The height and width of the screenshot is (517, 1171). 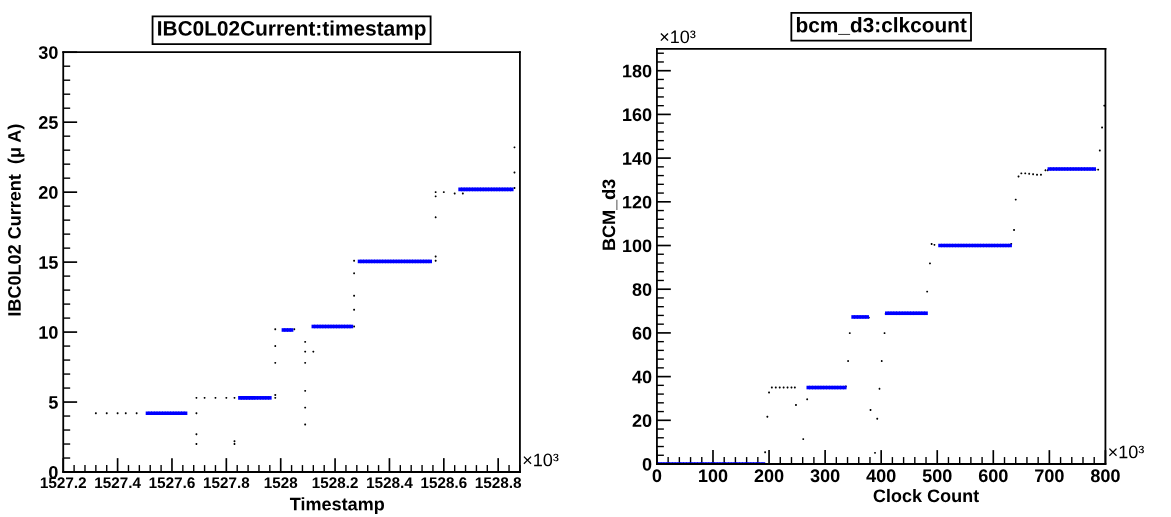 I want to click on chart-title: IBC0L02Current:timestamp, so click(x=292, y=30).